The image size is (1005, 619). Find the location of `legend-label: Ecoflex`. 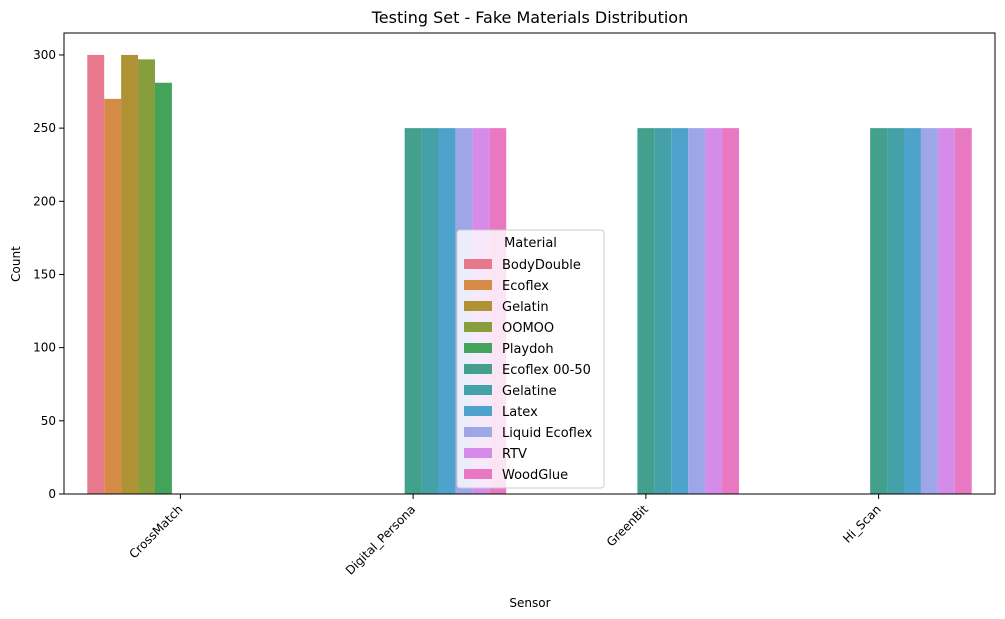

legend-label: Ecoflex is located at coordinates (525, 286).